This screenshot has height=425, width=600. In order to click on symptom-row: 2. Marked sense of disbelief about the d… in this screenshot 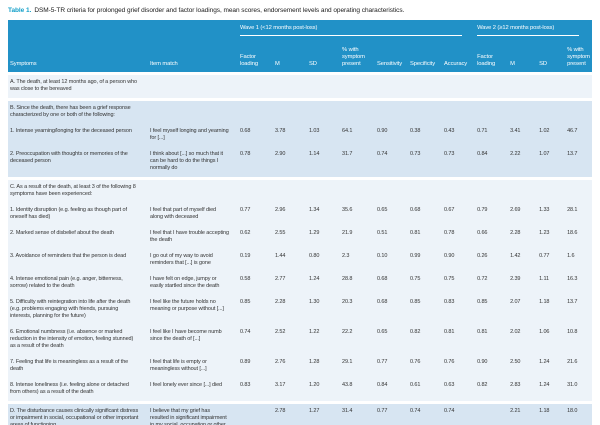, I will do `click(300, 237)`.